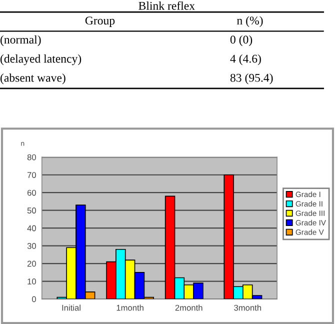 The width and height of the screenshot is (335, 324). Describe the element at coordinates (166, 5) in the screenshot. I see `text: Blink reflex` at that location.